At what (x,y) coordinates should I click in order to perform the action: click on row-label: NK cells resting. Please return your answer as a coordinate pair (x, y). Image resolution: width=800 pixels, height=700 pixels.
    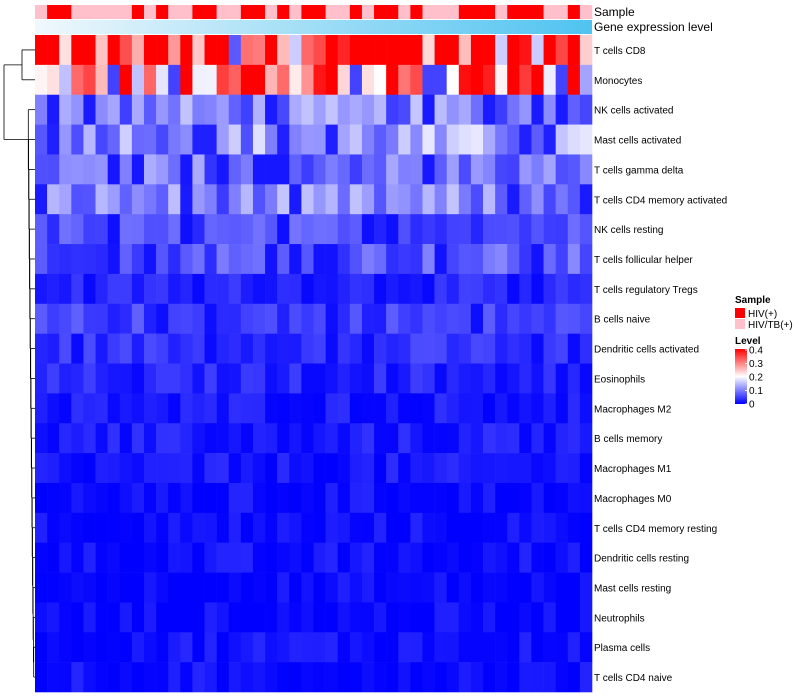
    Looking at the image, I should click on (628, 230).